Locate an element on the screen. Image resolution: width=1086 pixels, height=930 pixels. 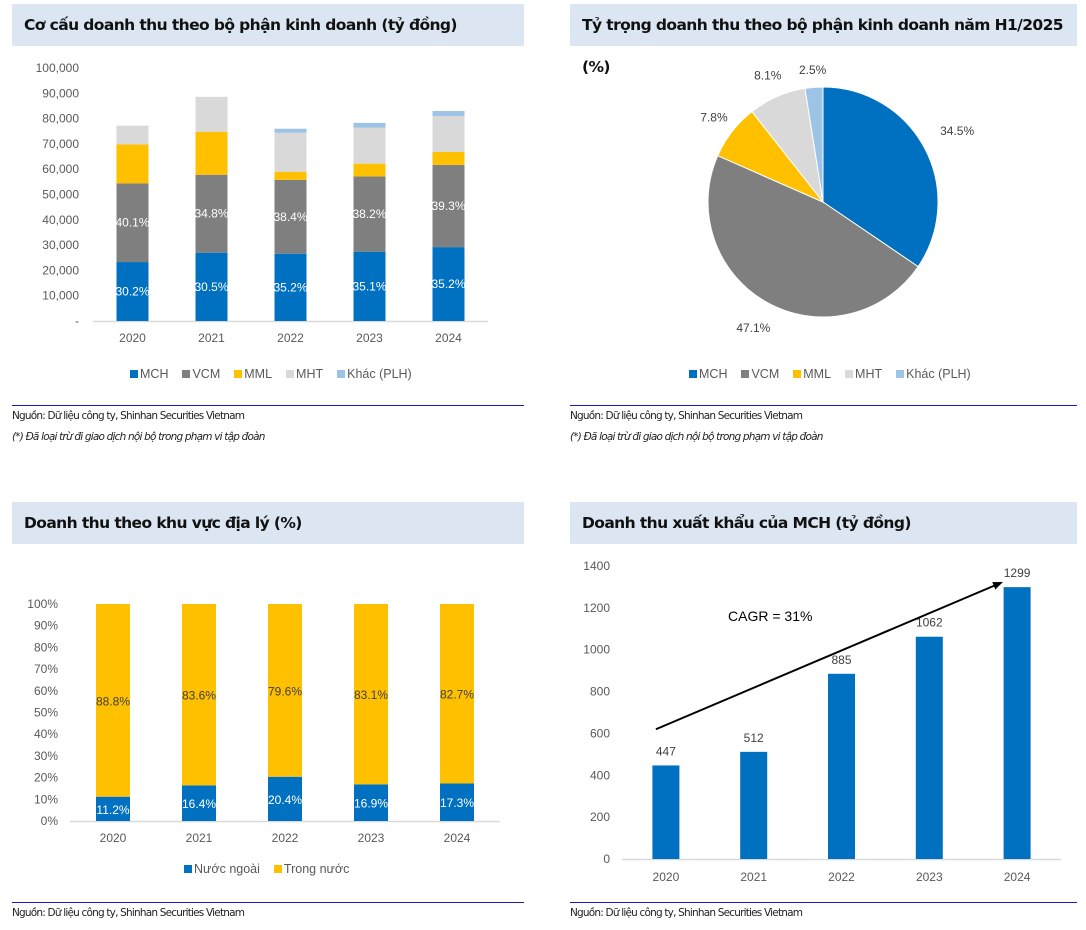
data-label: 39.3% is located at coordinates (448, 206).